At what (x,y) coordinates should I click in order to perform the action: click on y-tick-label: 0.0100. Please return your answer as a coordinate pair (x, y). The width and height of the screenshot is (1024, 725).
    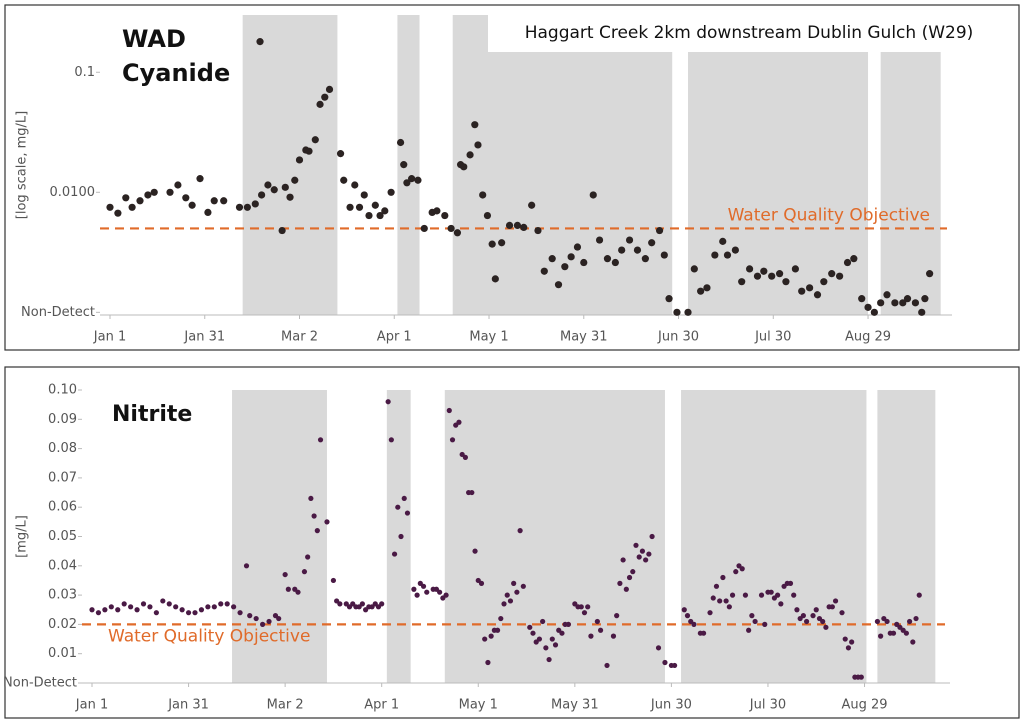
    Looking at the image, I should click on (73, 192).